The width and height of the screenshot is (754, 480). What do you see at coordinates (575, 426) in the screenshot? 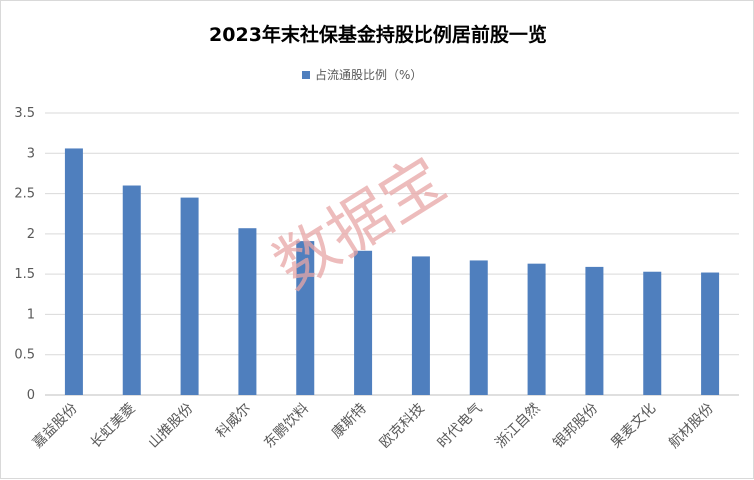
I see `x-tick-label: 银邦股份` at bounding box center [575, 426].